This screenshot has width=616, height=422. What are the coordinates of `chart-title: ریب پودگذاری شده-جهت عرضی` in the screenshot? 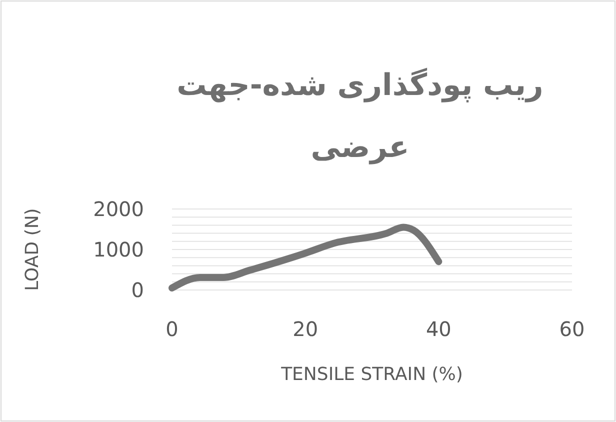 It's located at (360, 116).